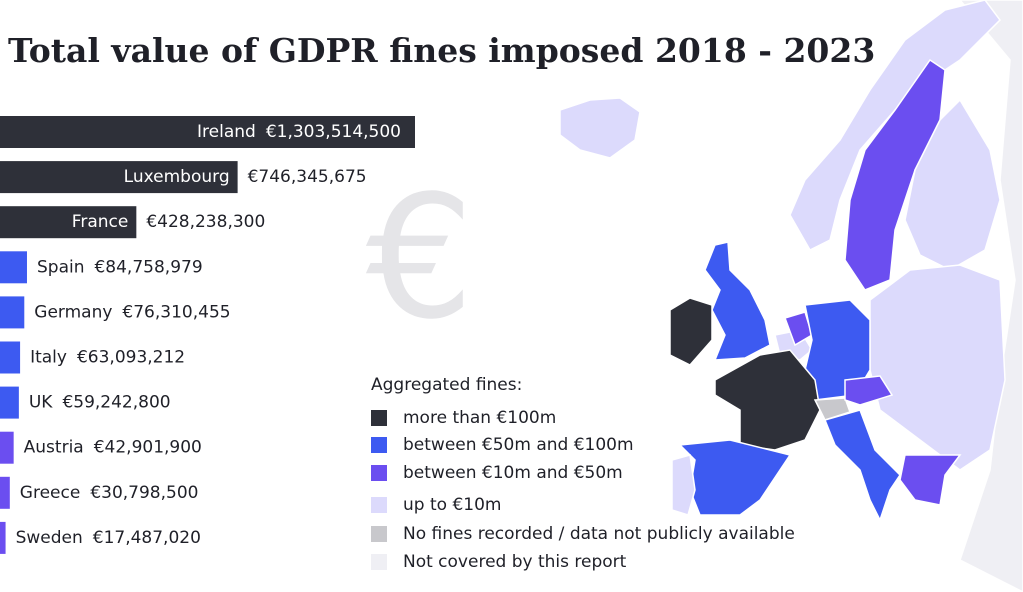 The width and height of the screenshot is (1023, 592). Describe the element at coordinates (41, 403) in the screenshot. I see `category-label: UK` at that location.